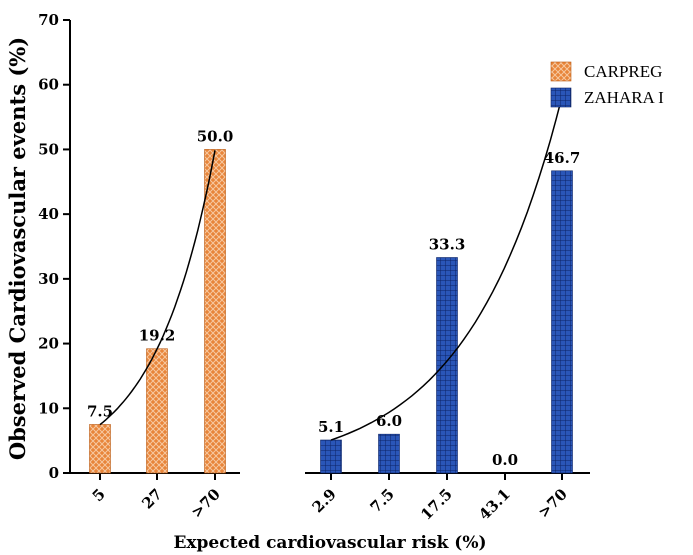  What do you see at coordinates (436, 504) in the screenshot?
I see `x-tick-label: 17.5` at bounding box center [436, 504].